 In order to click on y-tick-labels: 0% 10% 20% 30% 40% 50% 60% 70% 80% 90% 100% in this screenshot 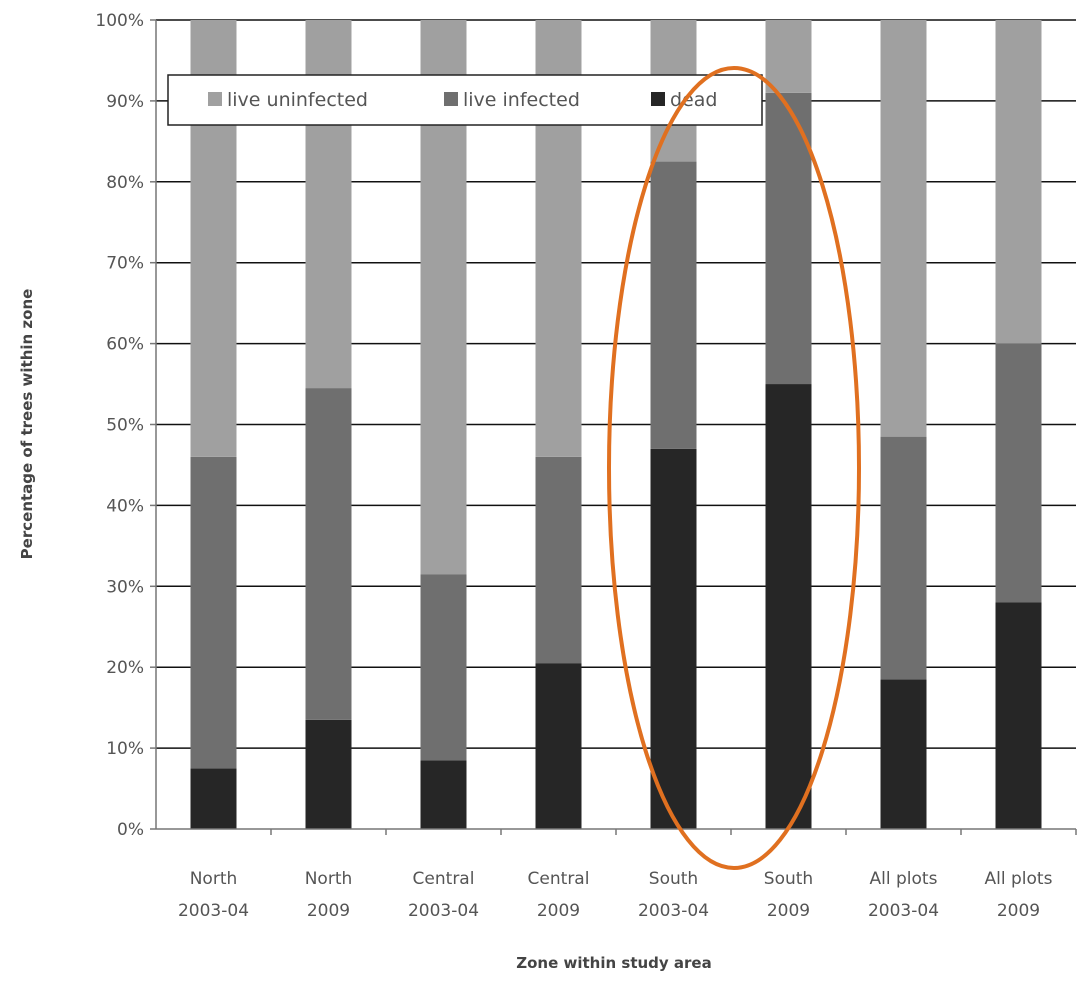, I will do `click(125, 425)`.